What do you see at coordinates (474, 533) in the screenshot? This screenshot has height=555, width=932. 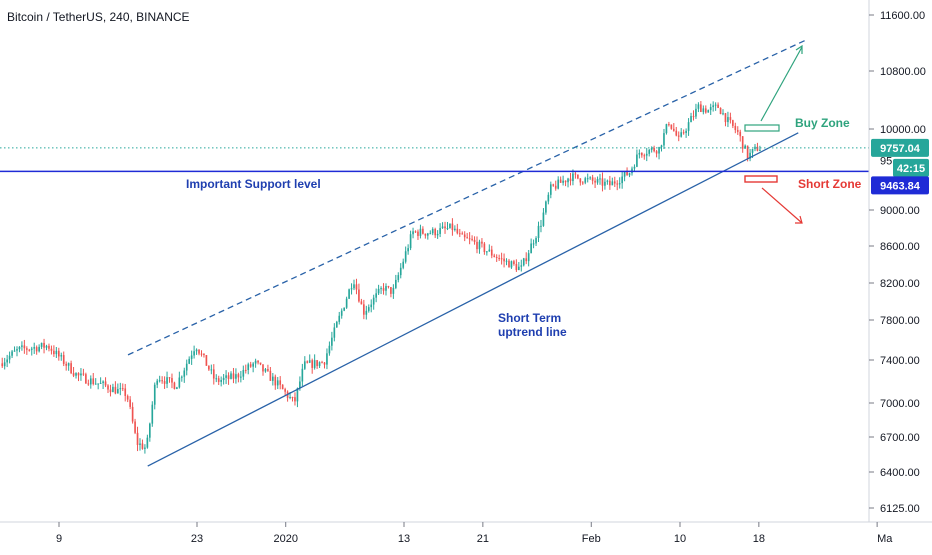 I see `time-axis: 9 23 2020 13 21 Feb 10 18 Ma` at bounding box center [474, 533].